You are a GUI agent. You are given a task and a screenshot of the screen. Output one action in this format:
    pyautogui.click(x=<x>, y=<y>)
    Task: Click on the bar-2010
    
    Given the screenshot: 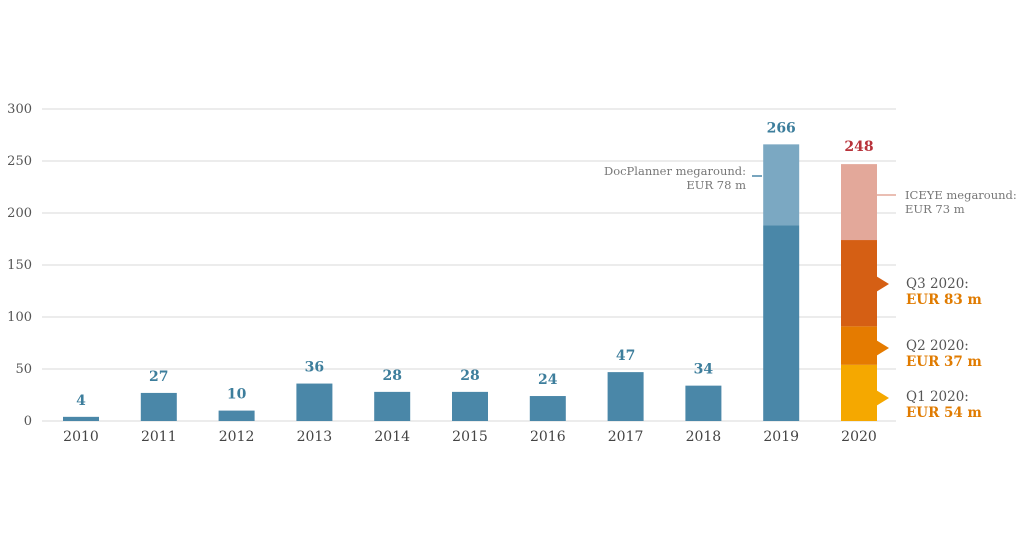 What is the action you would take?
    pyautogui.click(x=81, y=418)
    